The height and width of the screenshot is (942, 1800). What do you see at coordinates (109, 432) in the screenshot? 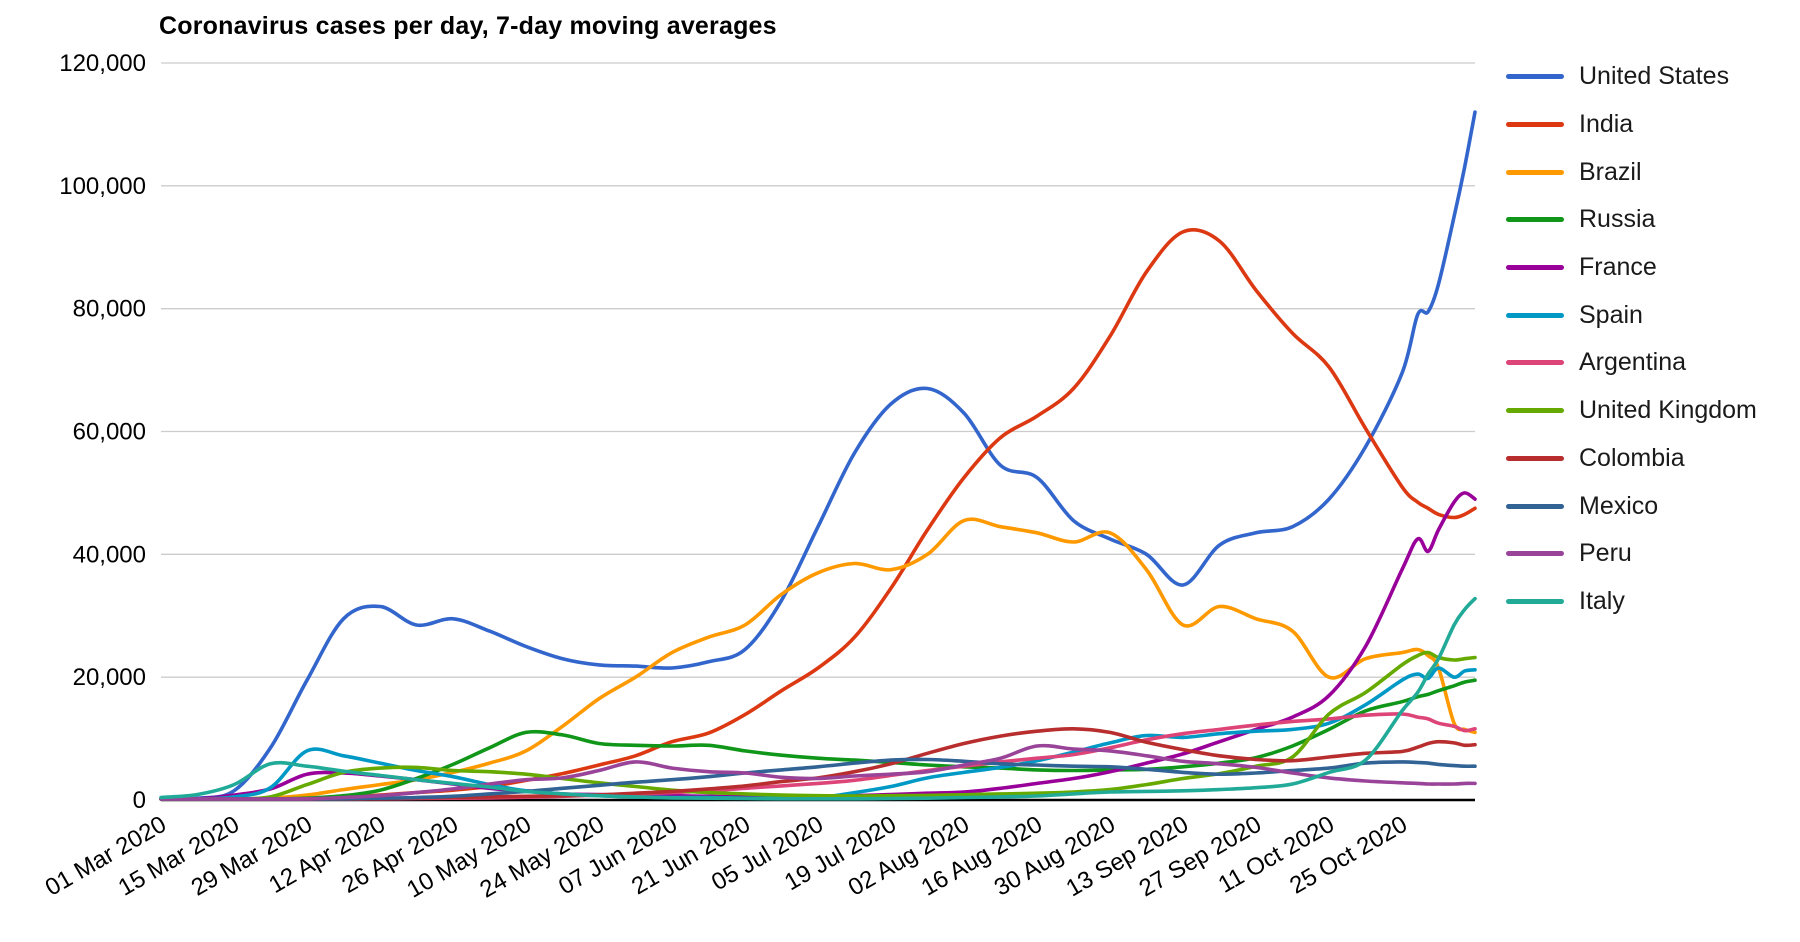
I see `y-tick-label: 60,000` at bounding box center [109, 432].